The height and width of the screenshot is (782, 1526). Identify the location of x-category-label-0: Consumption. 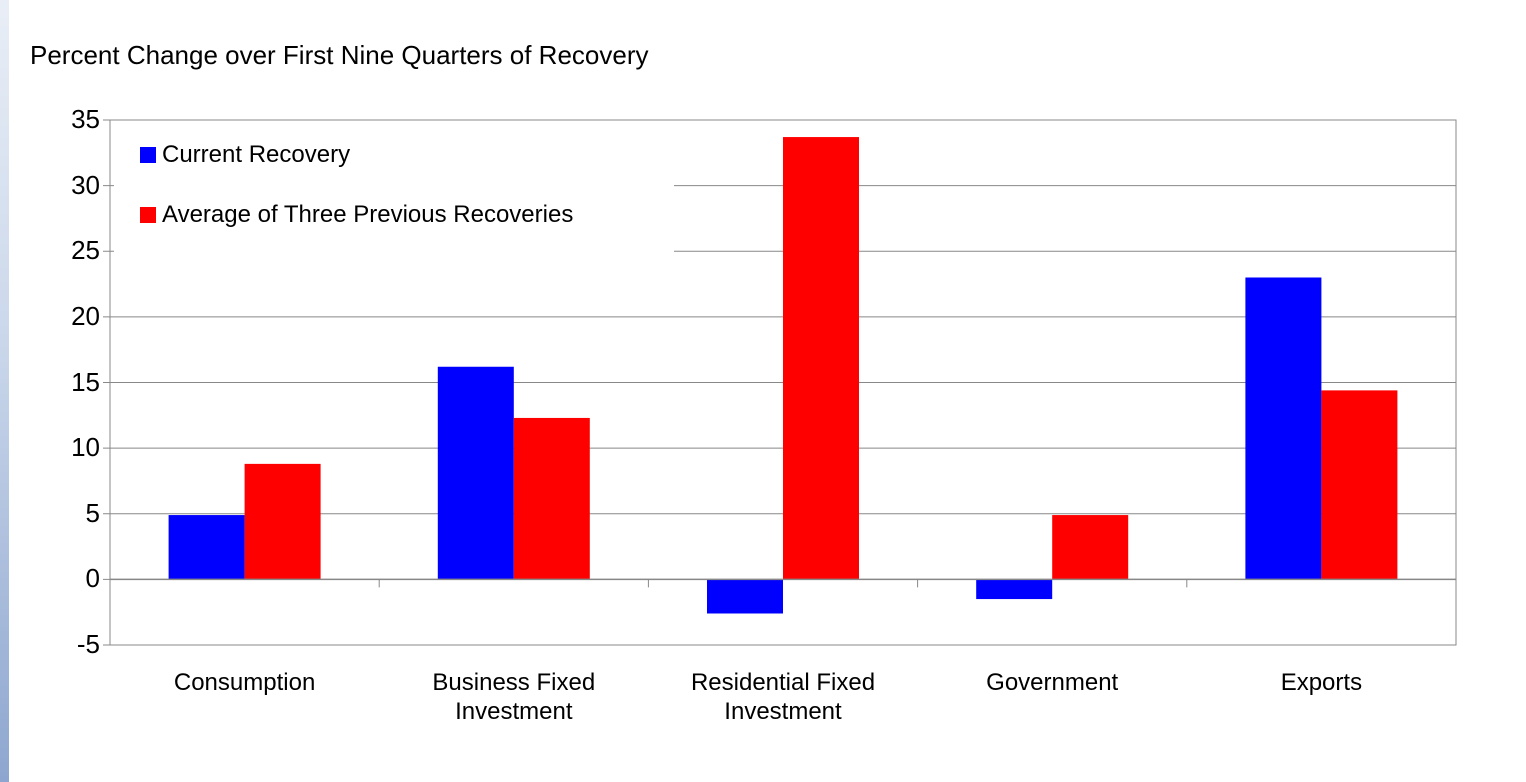
(244, 682).